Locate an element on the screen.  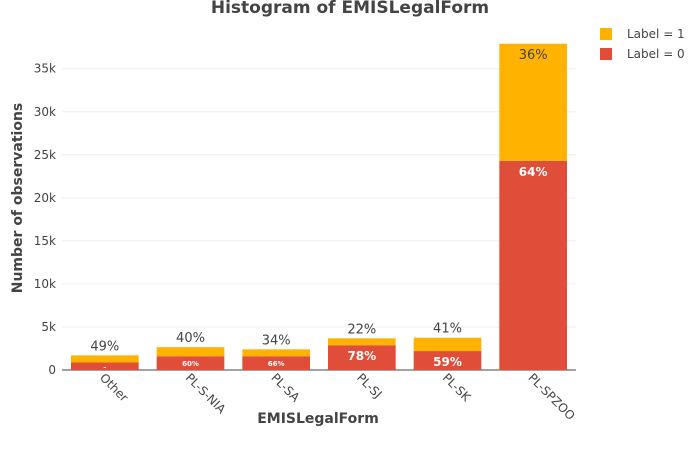
data-label-label-0: 60% is located at coordinates (190, 364).